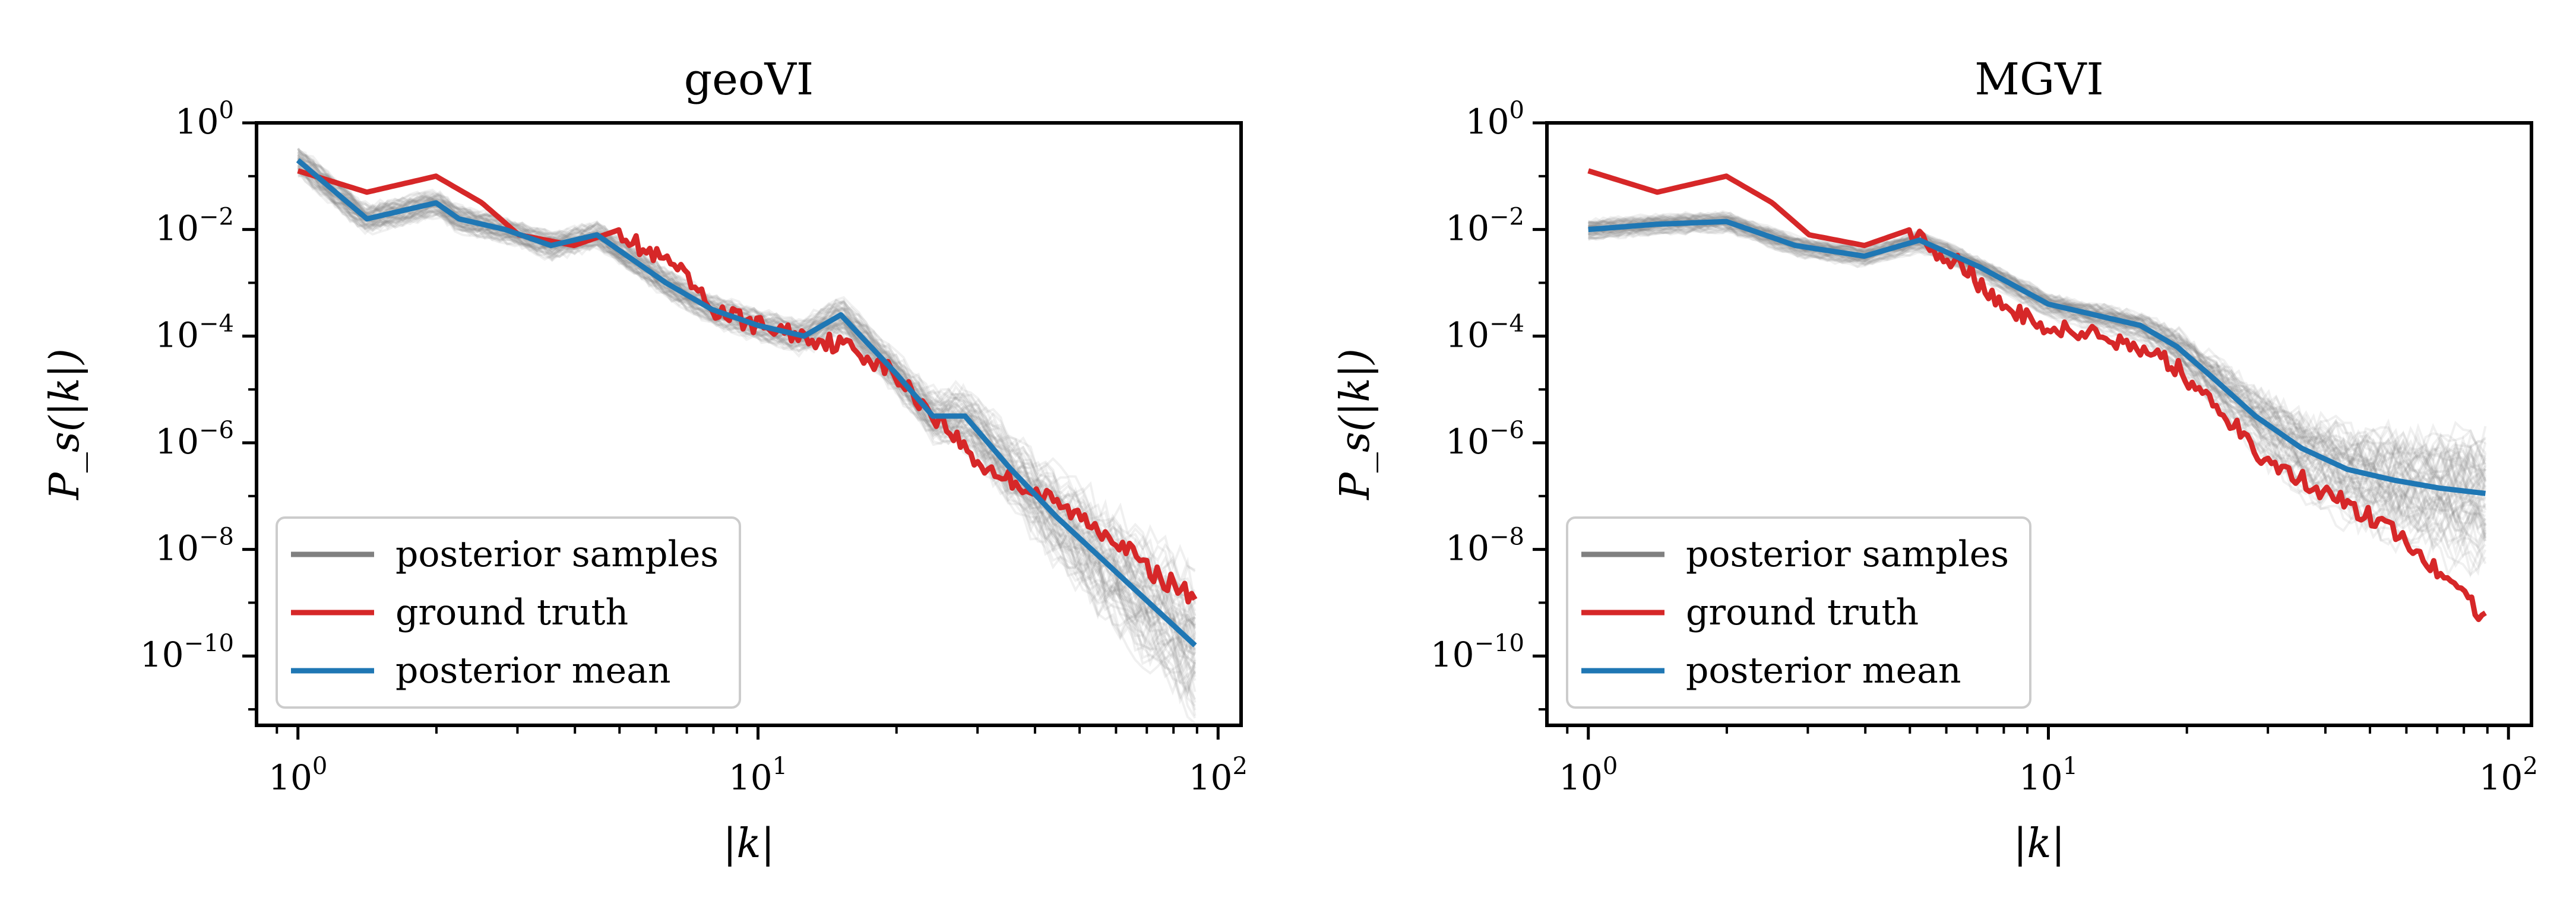 This screenshot has height=904, width=2576. I want to click on chart-title: geoVI, so click(749, 79).